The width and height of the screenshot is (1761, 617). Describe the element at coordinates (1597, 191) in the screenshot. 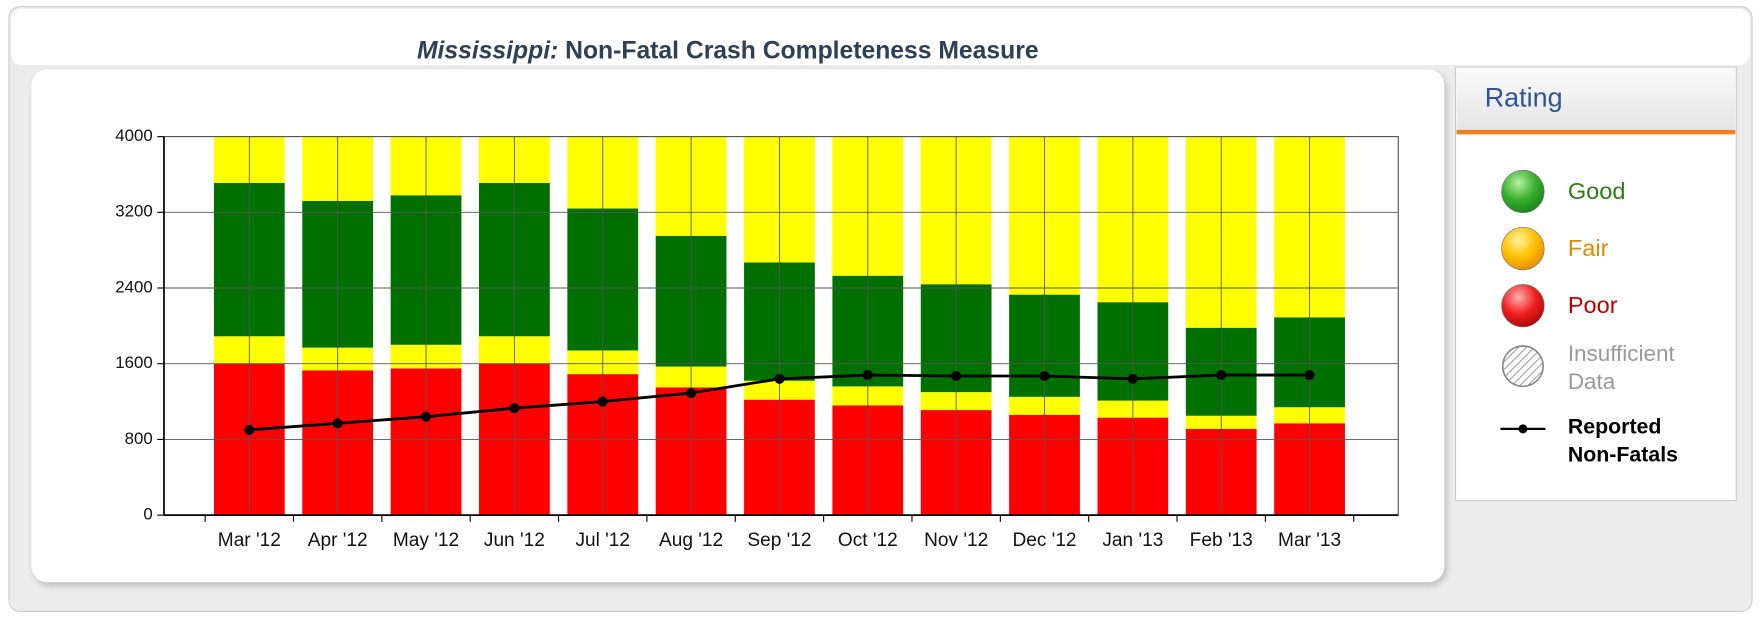

I see `legend-label: Good` at that location.